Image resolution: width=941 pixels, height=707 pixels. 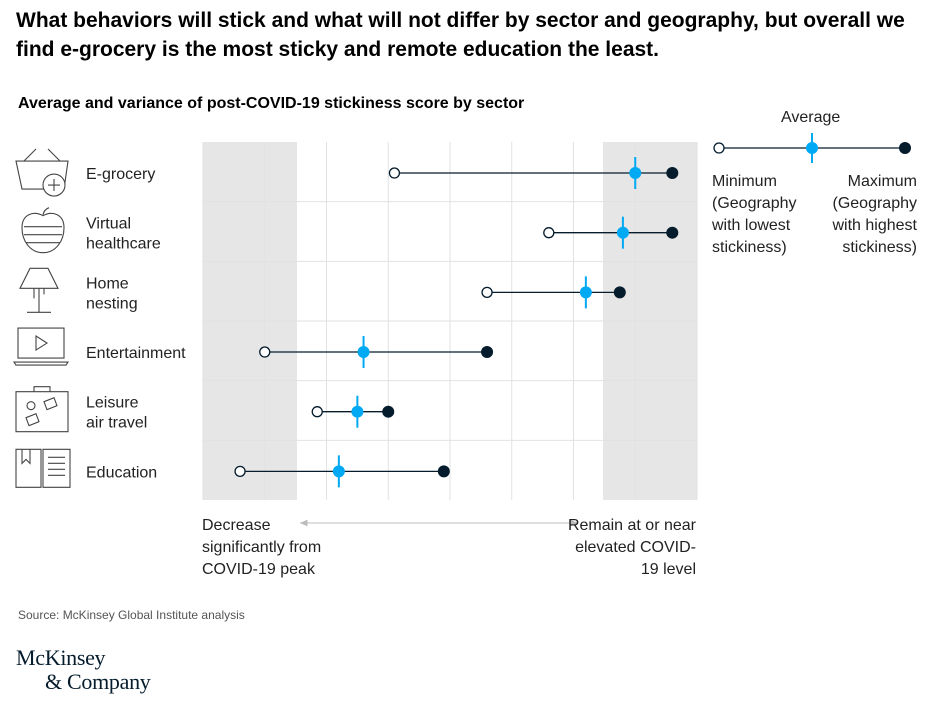 I want to click on sector-label: E-grocery, so click(x=120, y=174).